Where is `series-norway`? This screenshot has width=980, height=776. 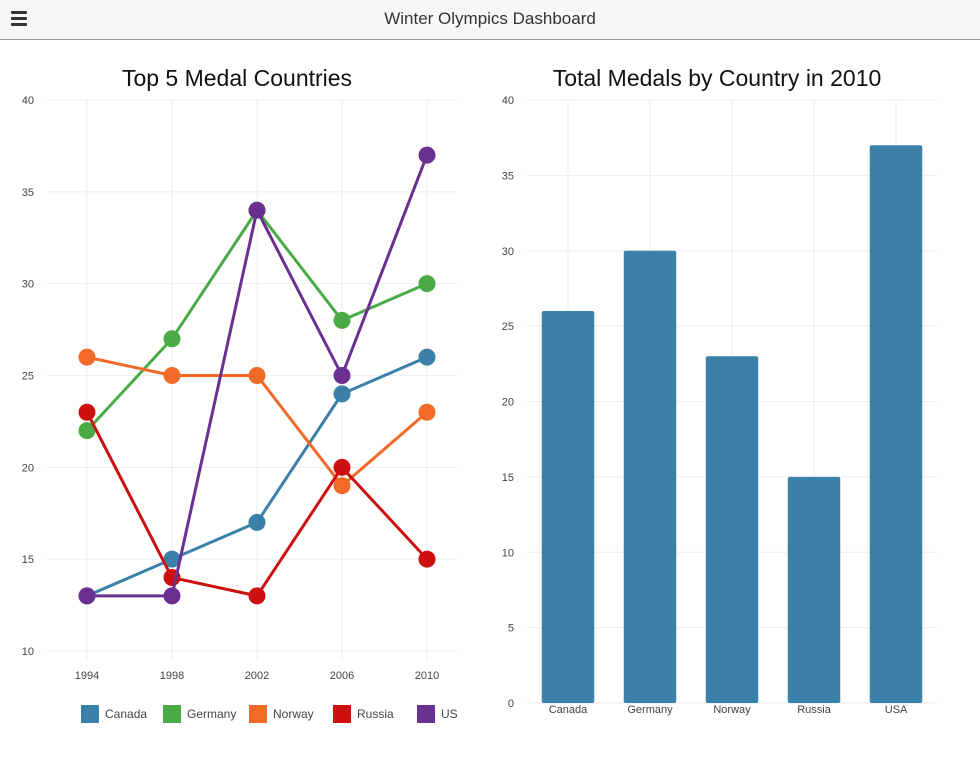 series-norway is located at coordinates (257, 421).